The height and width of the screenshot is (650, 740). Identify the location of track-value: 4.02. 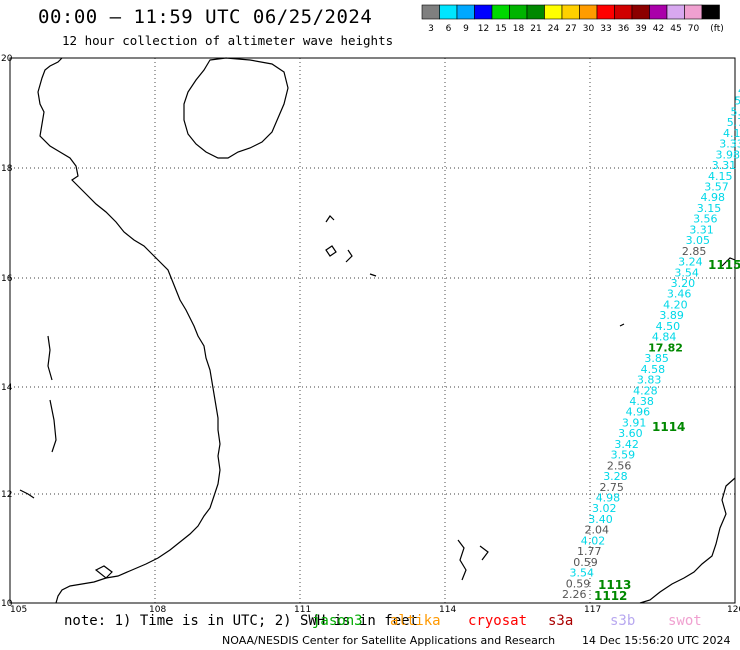
(593, 540).